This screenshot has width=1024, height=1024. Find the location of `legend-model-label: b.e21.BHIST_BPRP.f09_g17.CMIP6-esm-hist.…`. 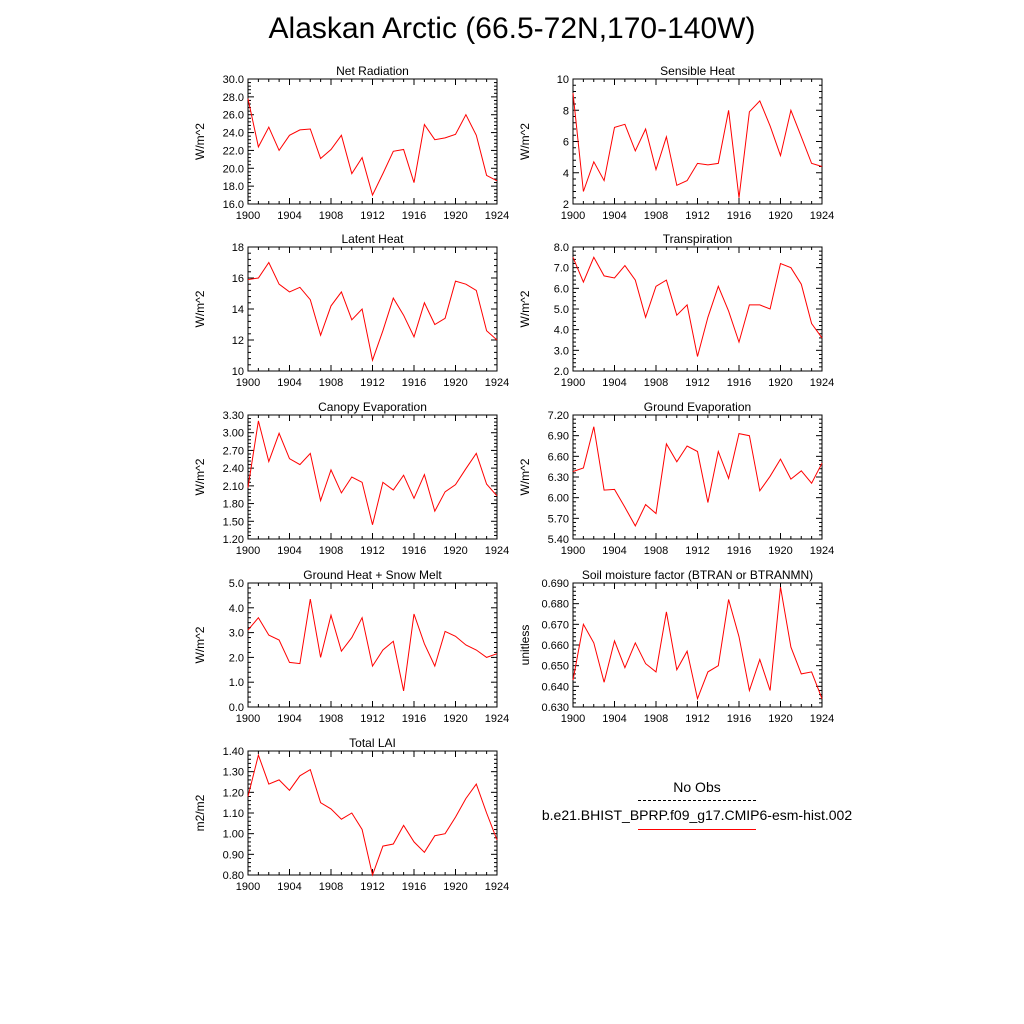

legend-model-label: b.e21.BHIST_BPRP.f09_g17.CMIP6-esm-hist.… is located at coordinates (697, 815).